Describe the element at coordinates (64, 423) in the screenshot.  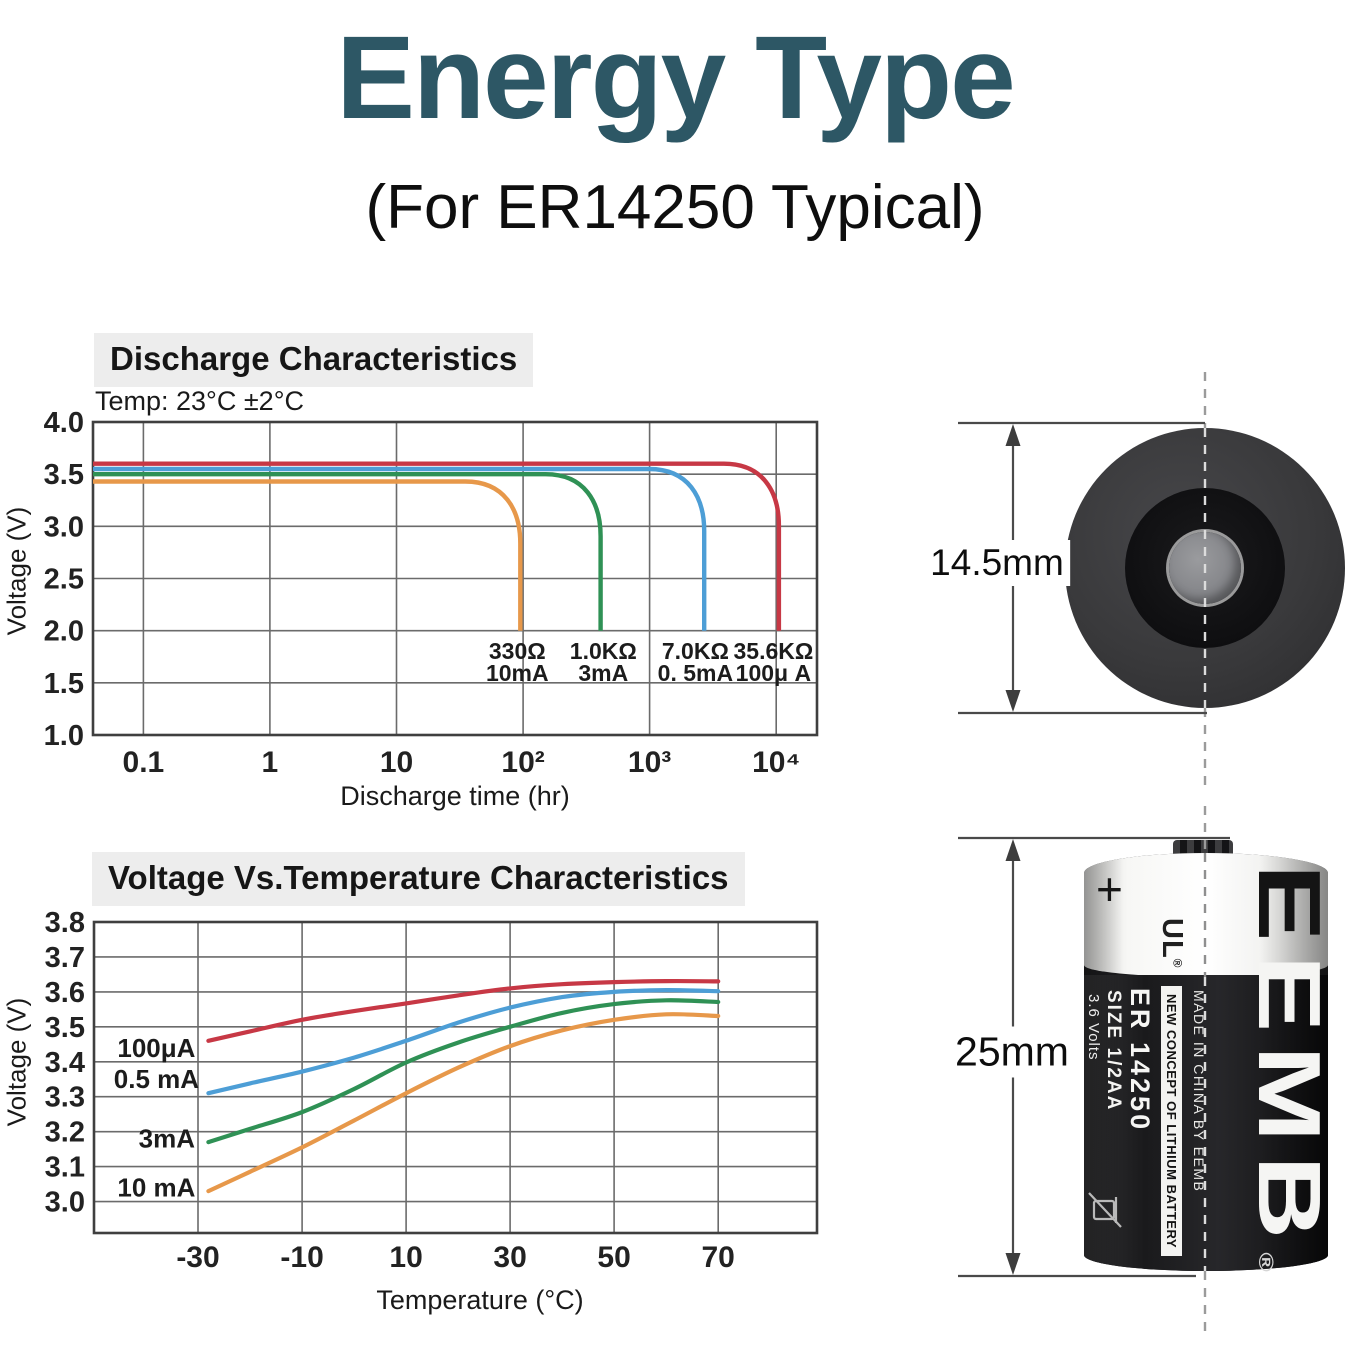
I see `y-tick-label: 4.0` at that location.